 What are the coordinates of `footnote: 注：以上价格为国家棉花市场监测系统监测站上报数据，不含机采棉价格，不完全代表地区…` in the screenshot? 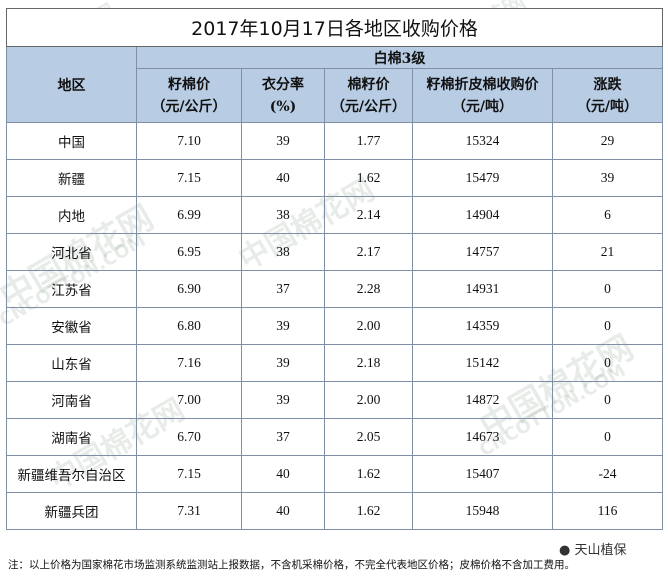 It's located at (291, 565).